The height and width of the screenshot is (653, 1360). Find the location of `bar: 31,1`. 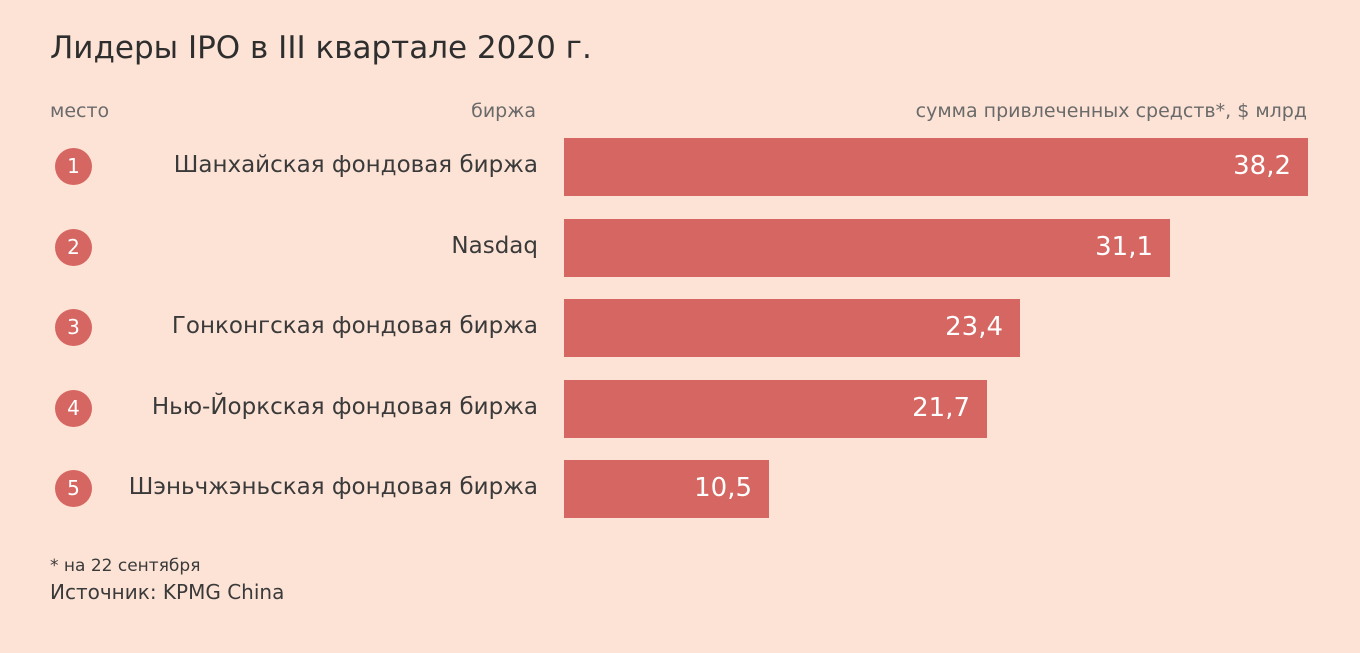

bar: 31,1 is located at coordinates (867, 247).